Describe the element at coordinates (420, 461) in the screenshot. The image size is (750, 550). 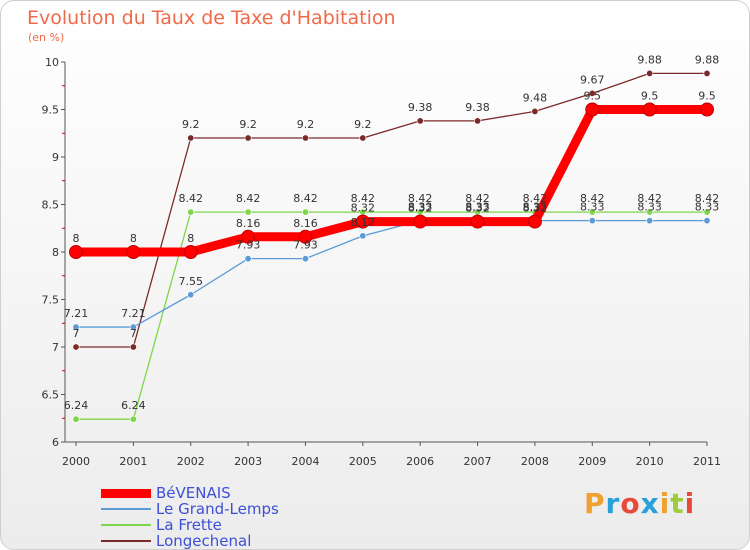
I see `x-tick-label: 2006` at that location.